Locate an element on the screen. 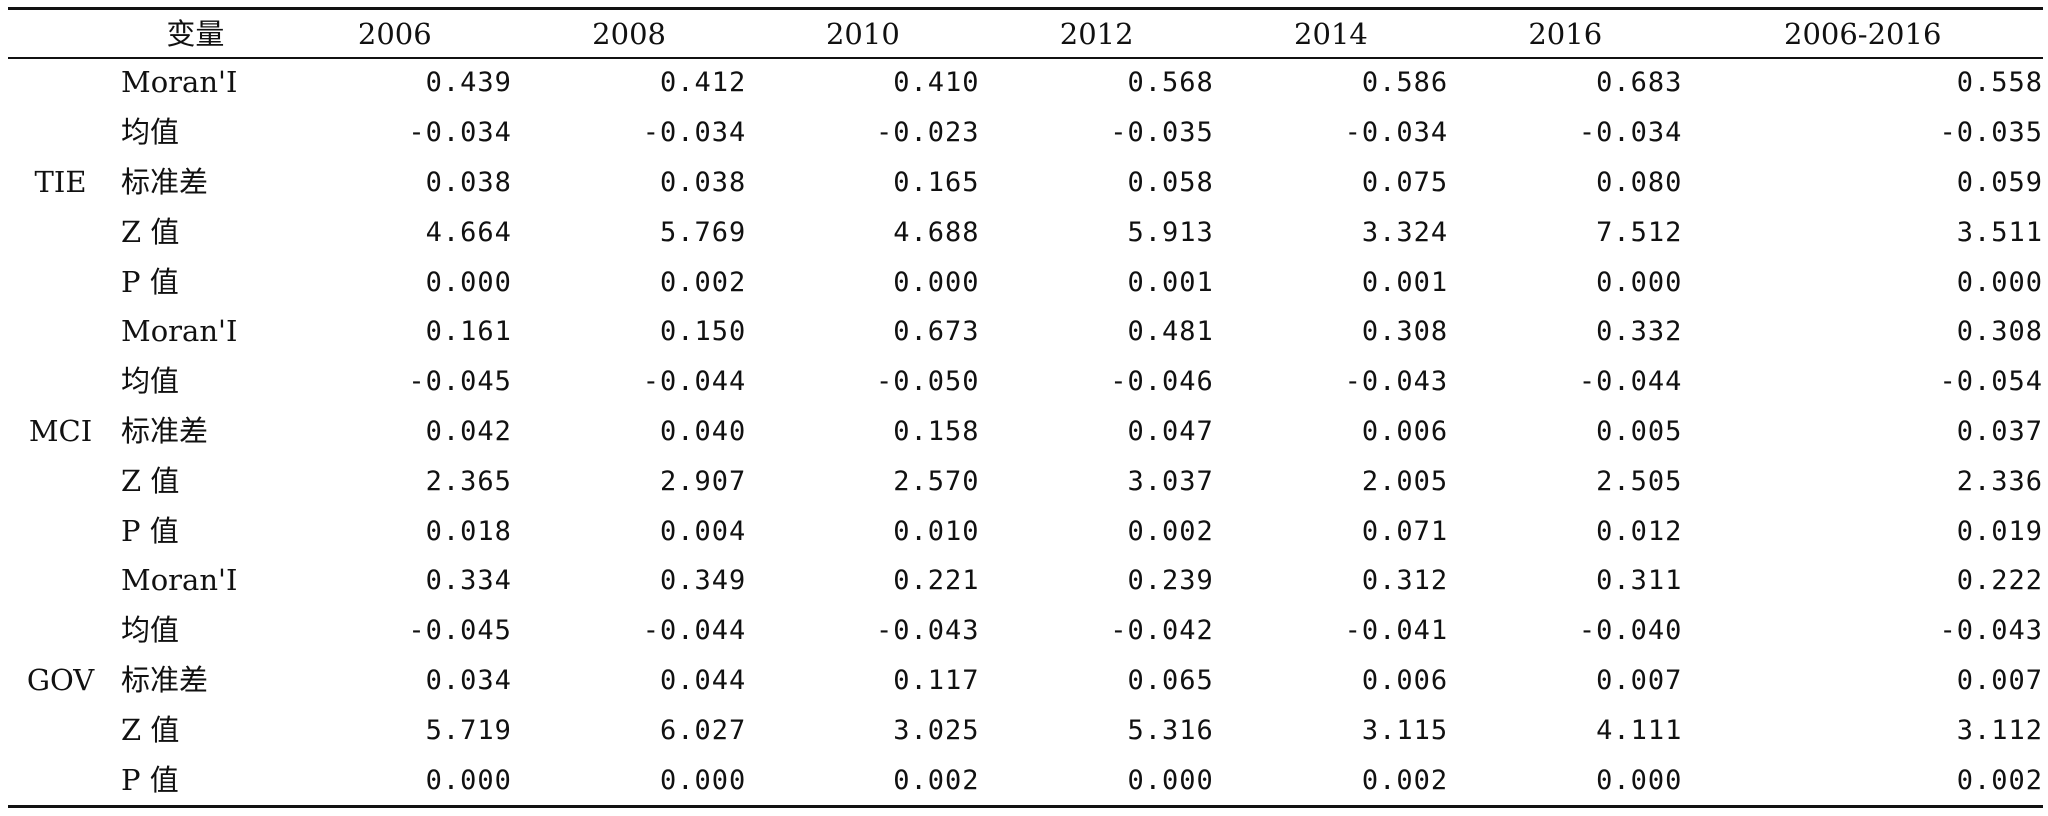  value-cell: 0.221 is located at coordinates (936, 581).